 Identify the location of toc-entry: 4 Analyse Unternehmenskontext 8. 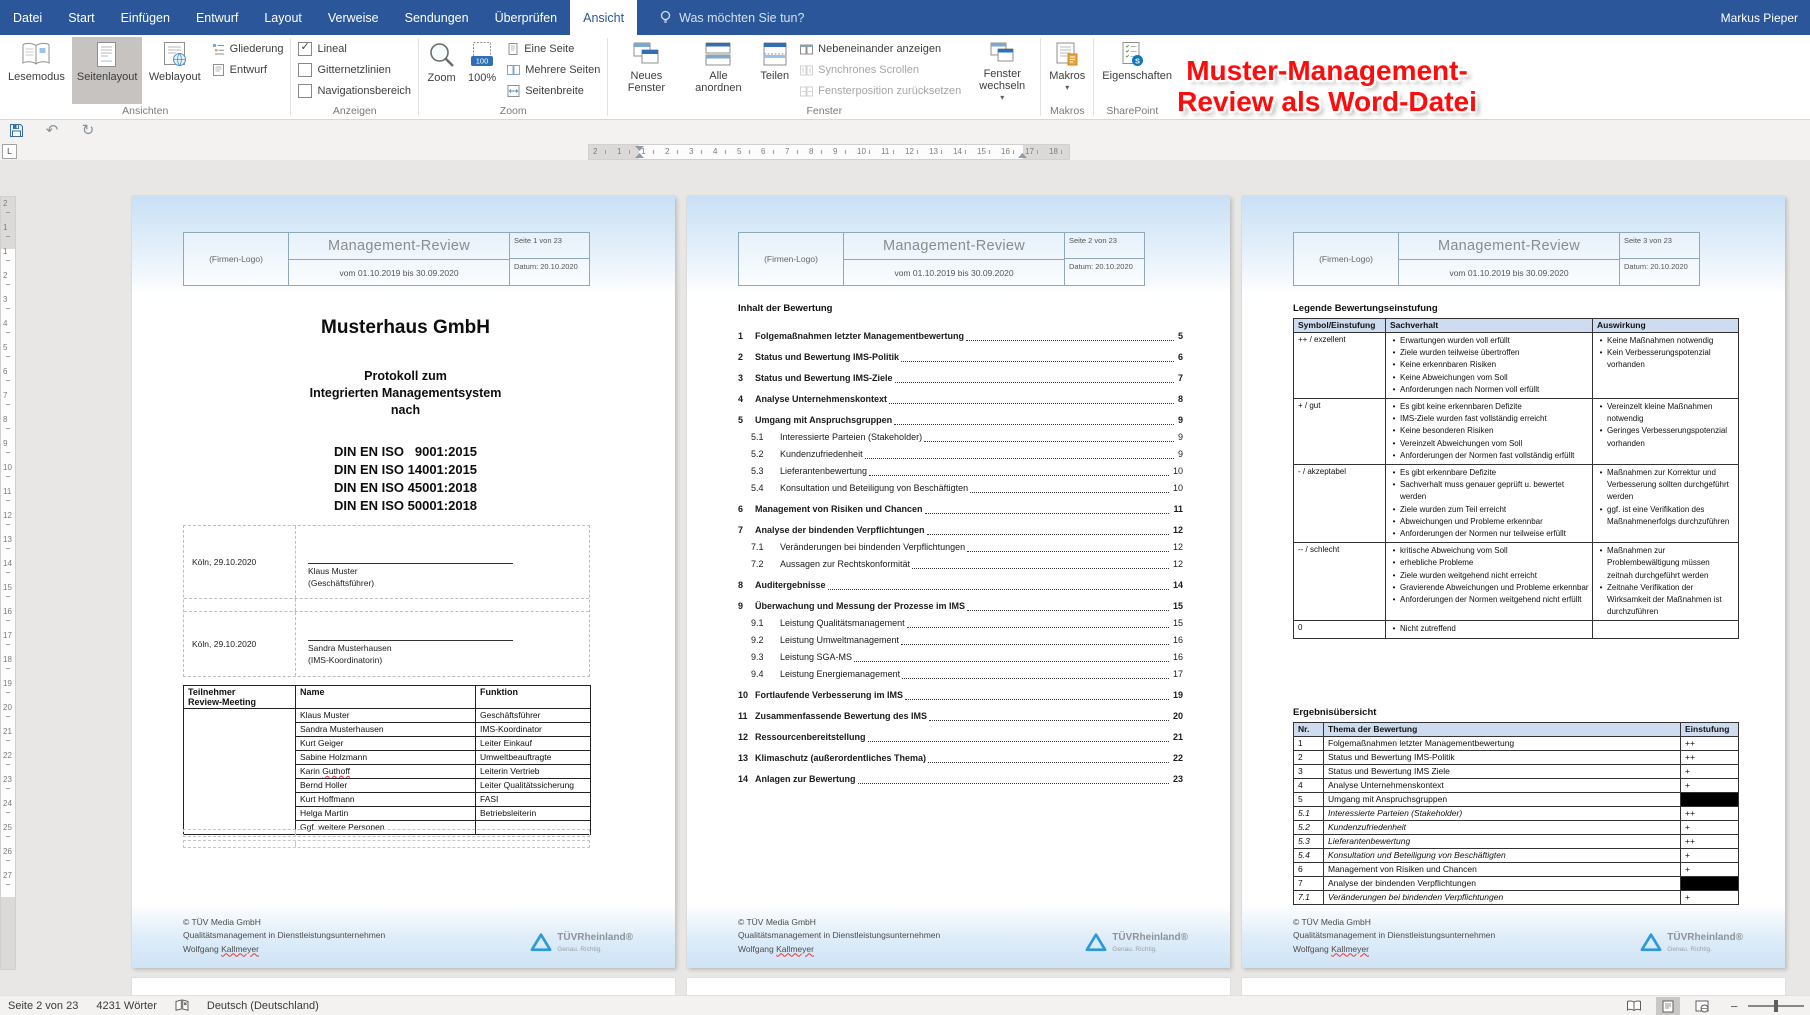
(960, 399).